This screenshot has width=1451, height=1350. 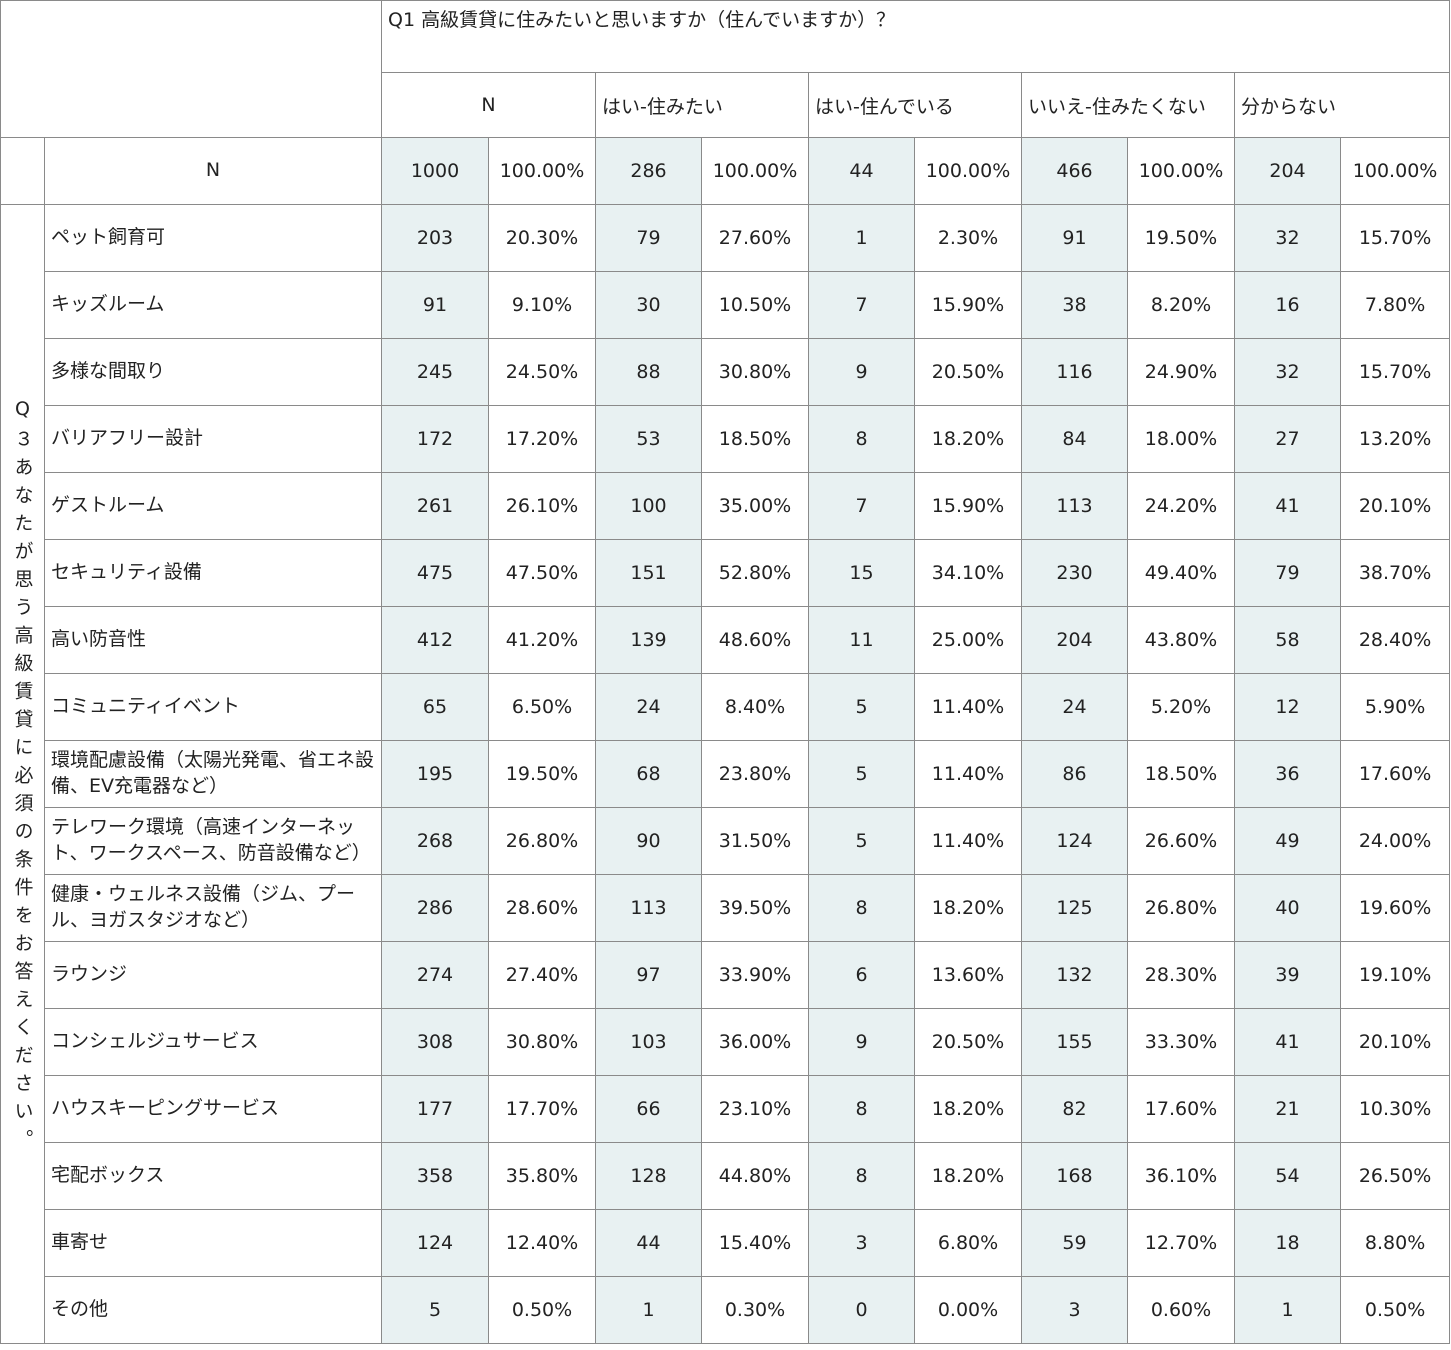 I want to click on total-count-unknown: 204, so click(x=1287, y=171).